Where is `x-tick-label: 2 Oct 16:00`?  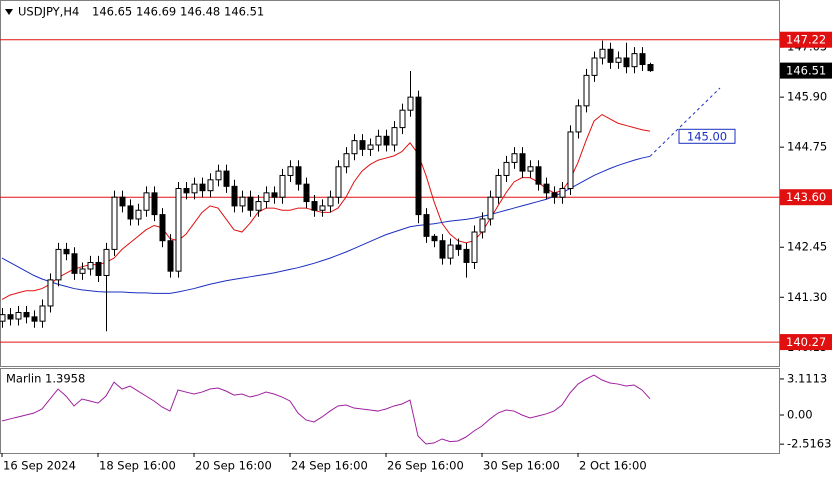 x-tick-label: 2 Oct 16:00 is located at coordinates (613, 466).